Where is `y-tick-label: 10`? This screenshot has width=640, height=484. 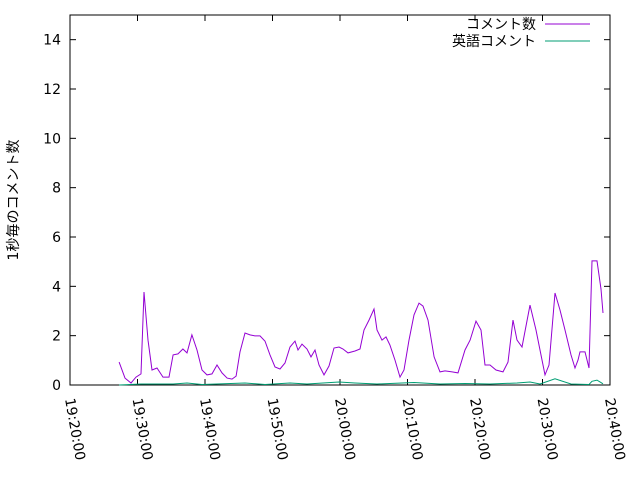 y-tick-label: 10 is located at coordinates (52, 139).